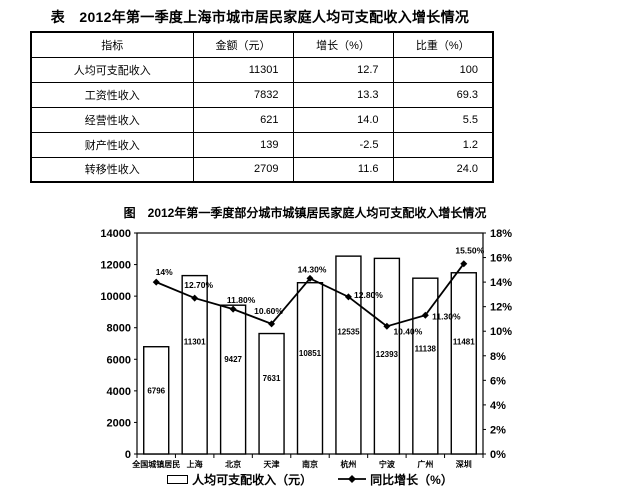 This screenshot has height=491, width=628. What do you see at coordinates (387, 464) in the screenshot?
I see `category-label: 宁波` at bounding box center [387, 464].